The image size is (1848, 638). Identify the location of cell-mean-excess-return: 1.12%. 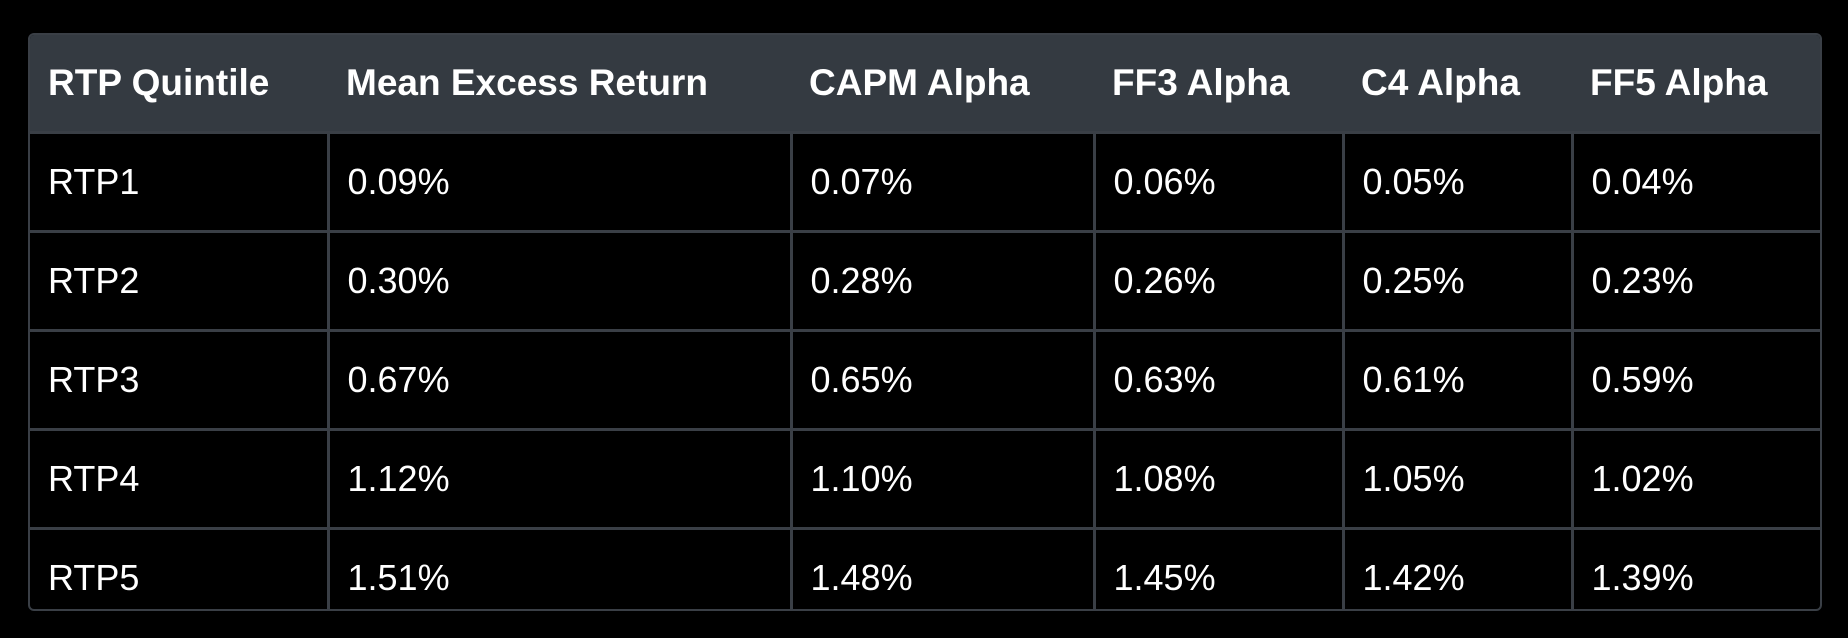
(558, 478).